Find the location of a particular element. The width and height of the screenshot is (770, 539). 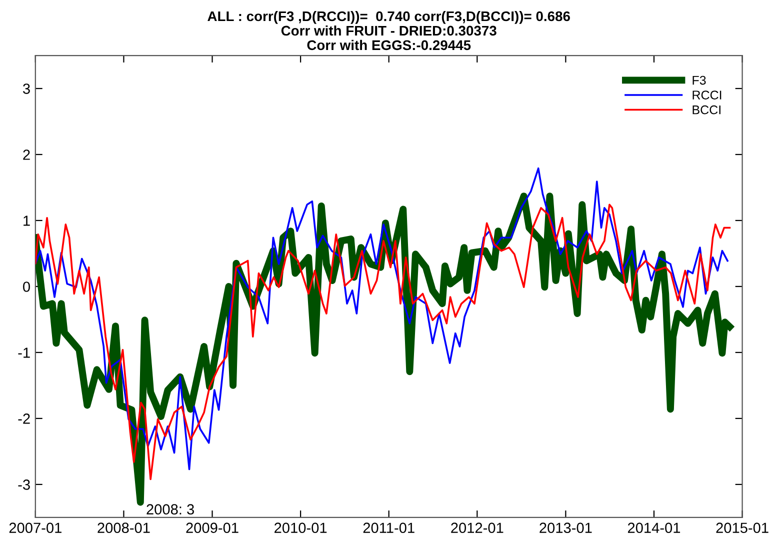

y-tick-label: -2 is located at coordinates (24, 419).